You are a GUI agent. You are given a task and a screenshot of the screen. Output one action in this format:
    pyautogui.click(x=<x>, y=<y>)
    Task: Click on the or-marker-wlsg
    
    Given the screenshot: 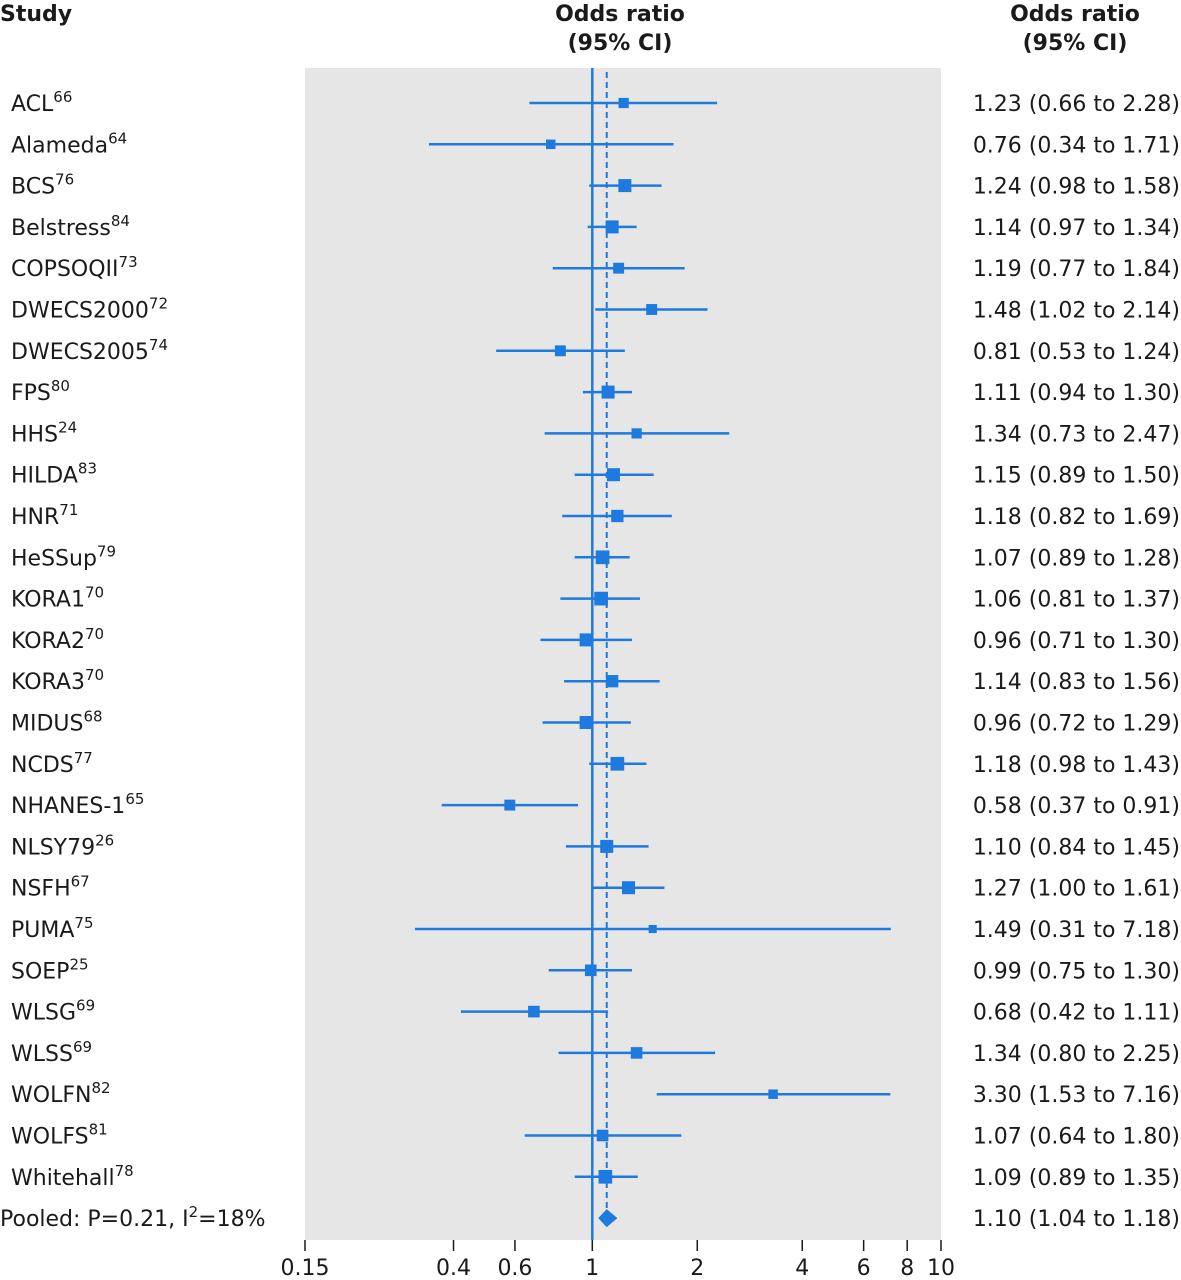 What is the action you would take?
    pyautogui.click(x=534, y=1011)
    